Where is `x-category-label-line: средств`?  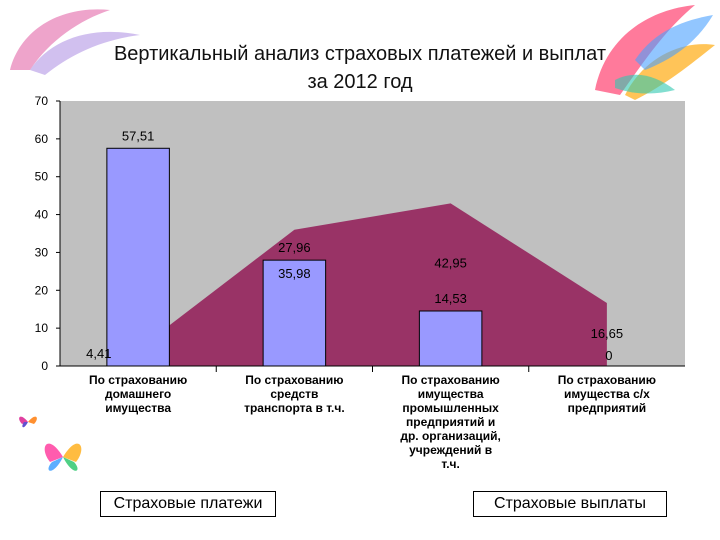
x-category-label-line: средств is located at coordinates (294, 394).